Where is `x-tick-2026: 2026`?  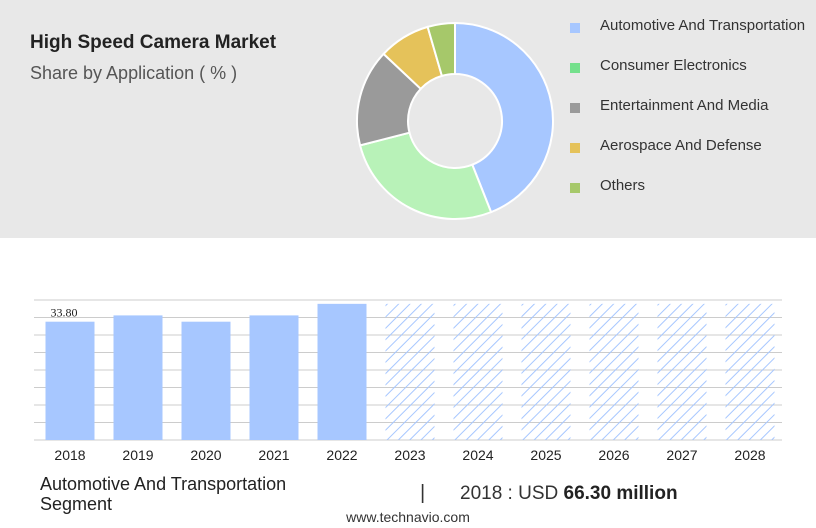 x-tick-2026: 2026 is located at coordinates (613, 455).